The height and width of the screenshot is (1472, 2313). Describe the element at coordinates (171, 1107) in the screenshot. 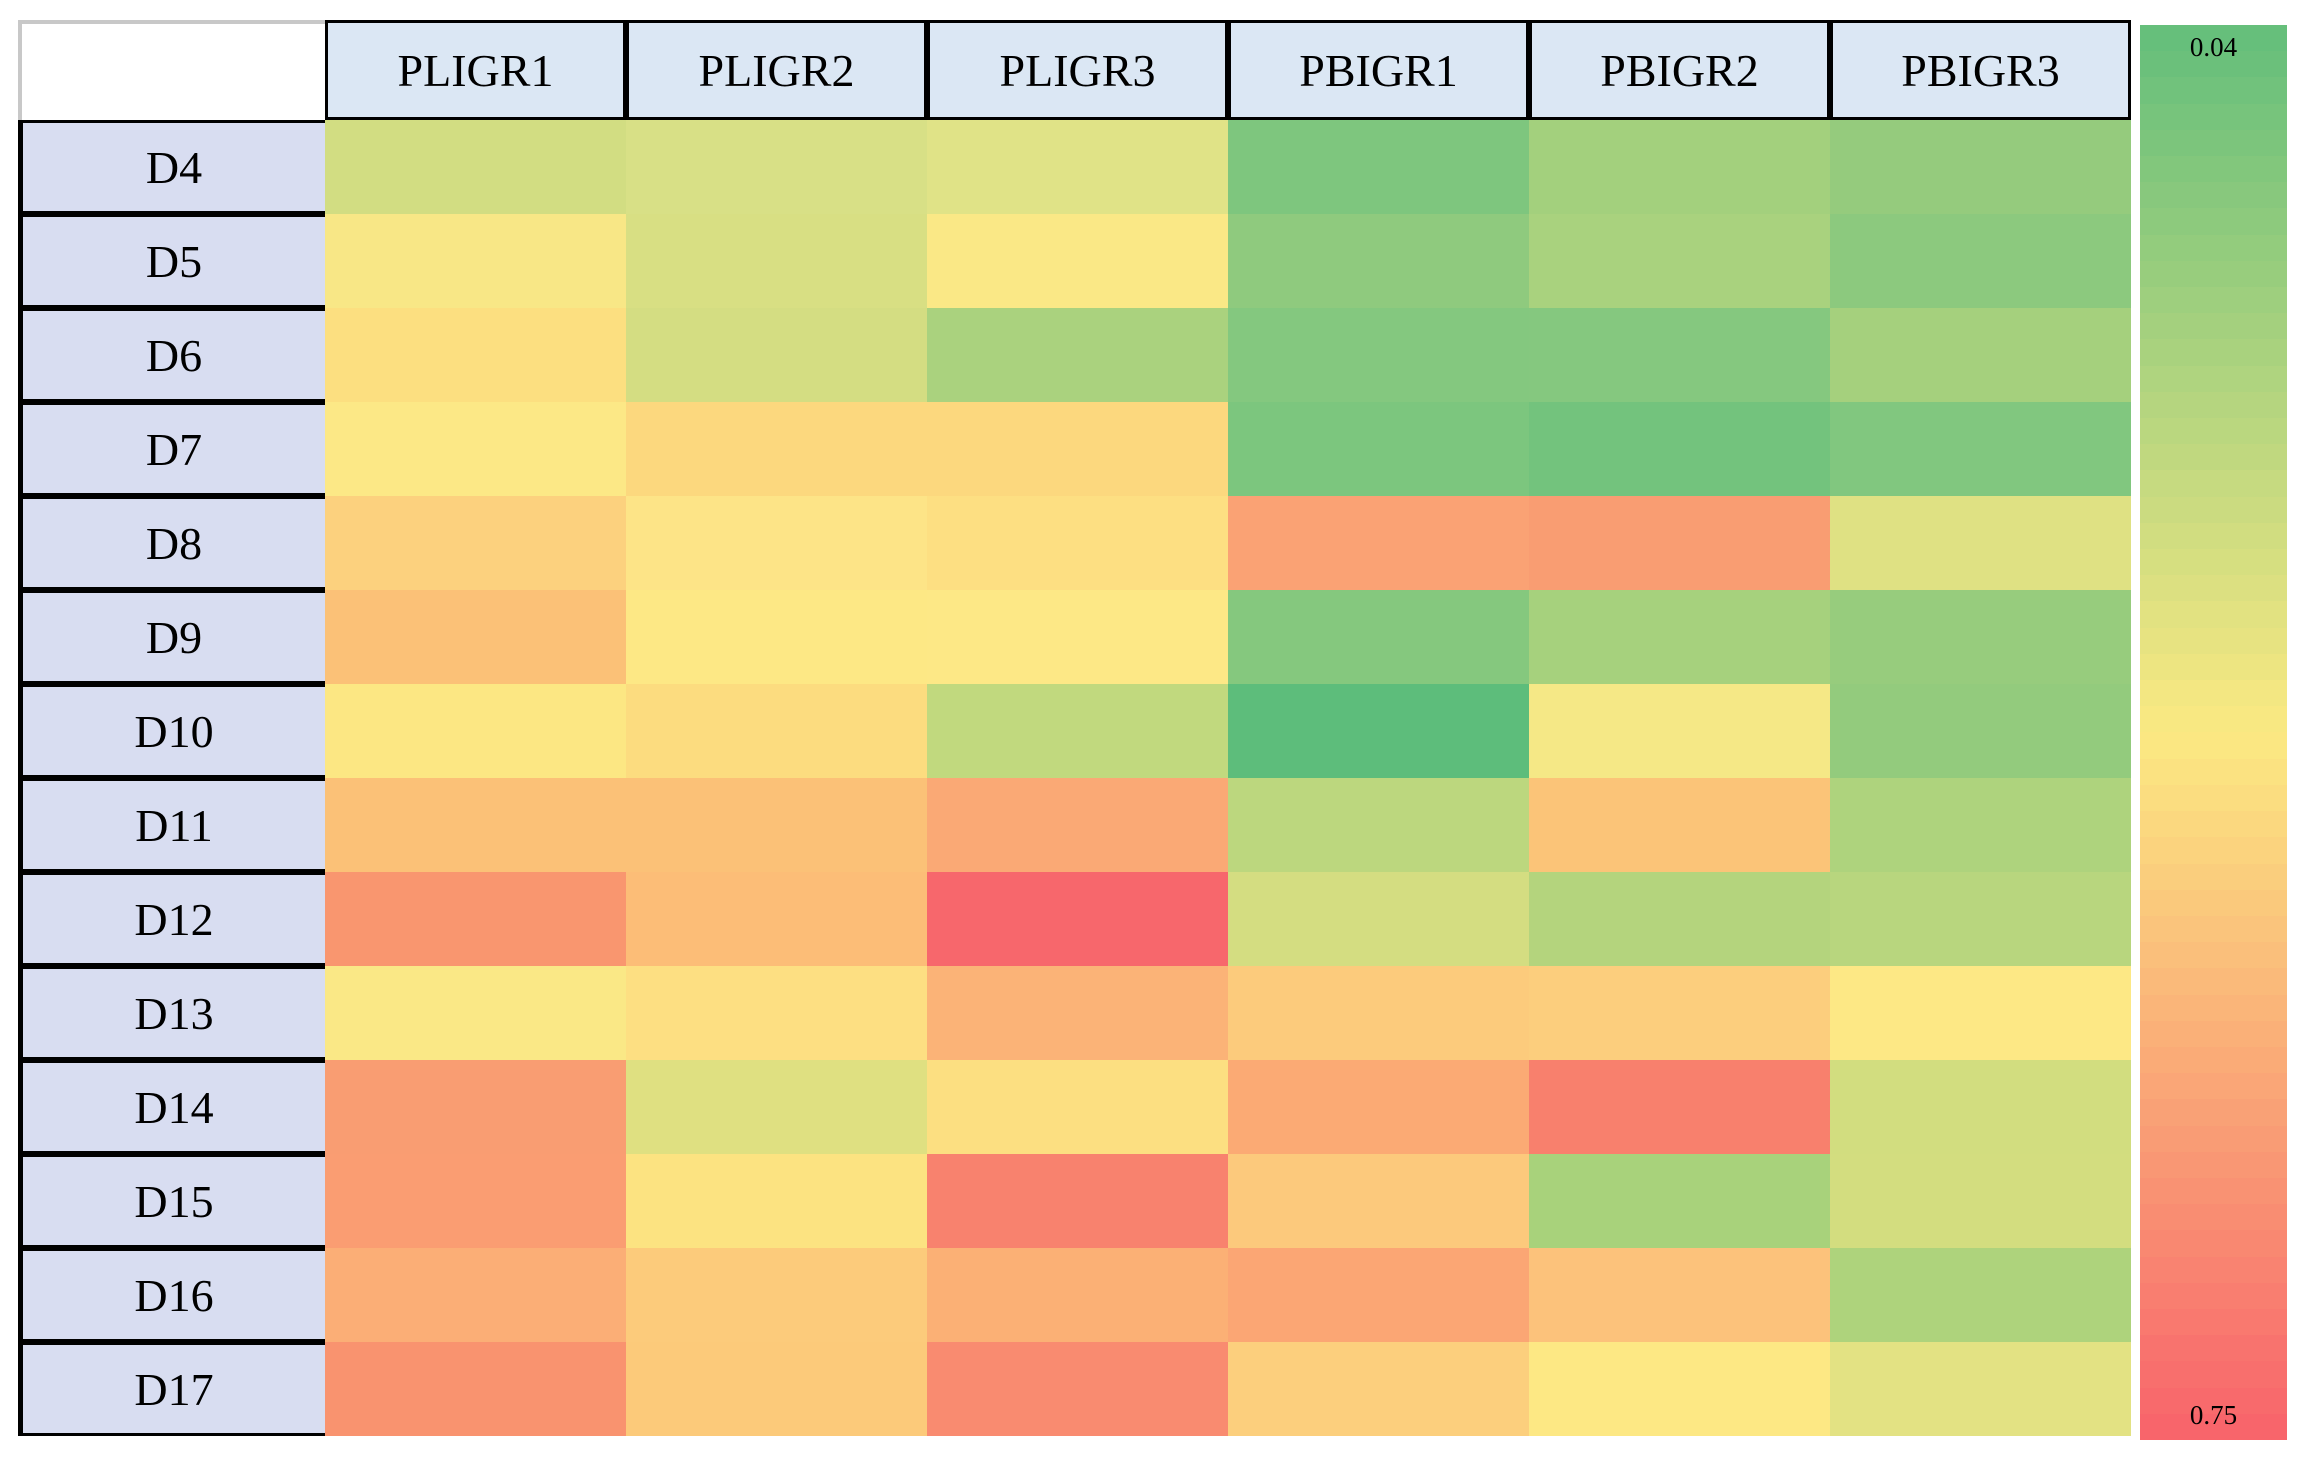

I see `row-label: D14` at that location.